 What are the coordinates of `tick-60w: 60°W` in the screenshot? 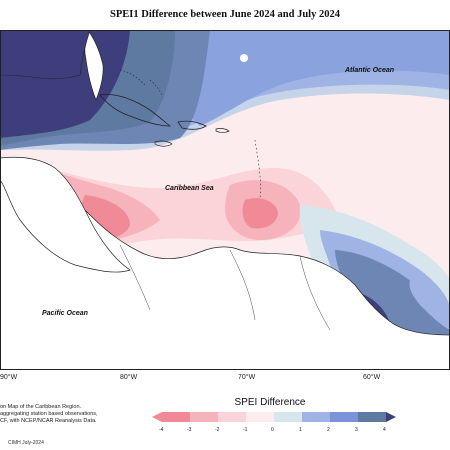 It's located at (372, 377).